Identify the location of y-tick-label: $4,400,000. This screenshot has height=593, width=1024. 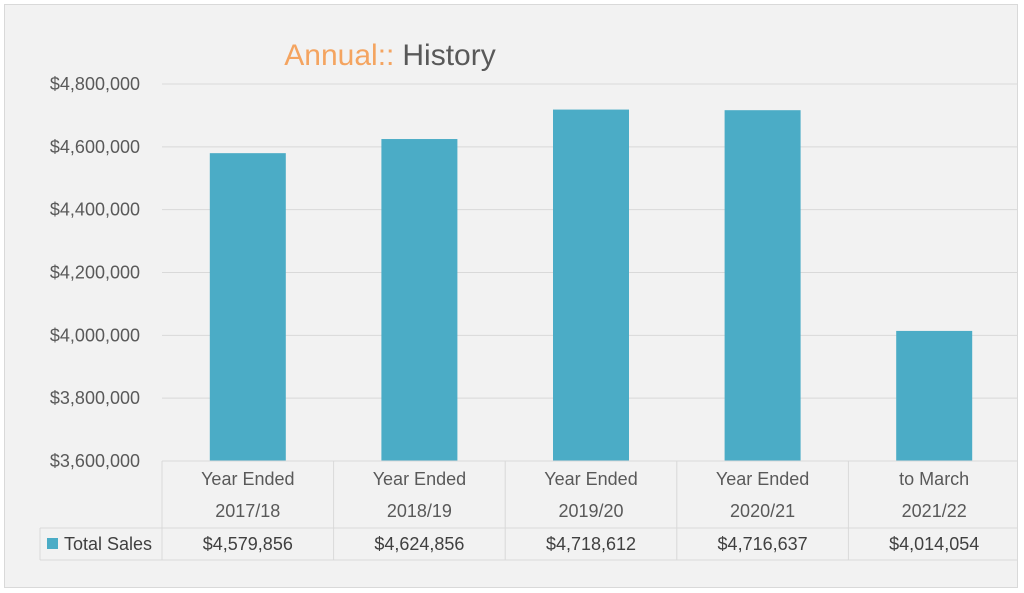
(95, 210).